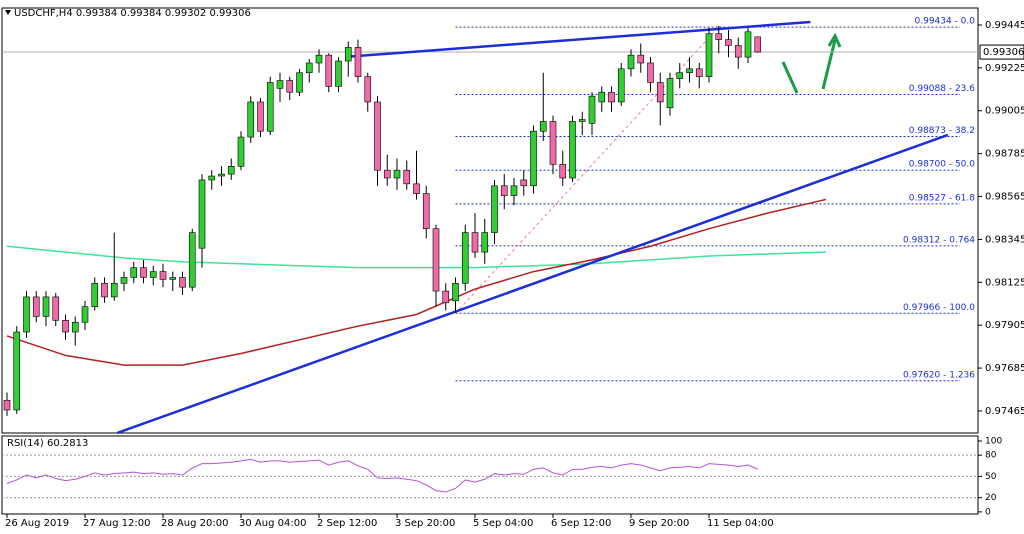 Image resolution: width=1024 pixels, height=534 pixels. Describe the element at coordinates (939, 308) in the screenshot. I see `fib-label: 0.97966 - 100.0` at that location.